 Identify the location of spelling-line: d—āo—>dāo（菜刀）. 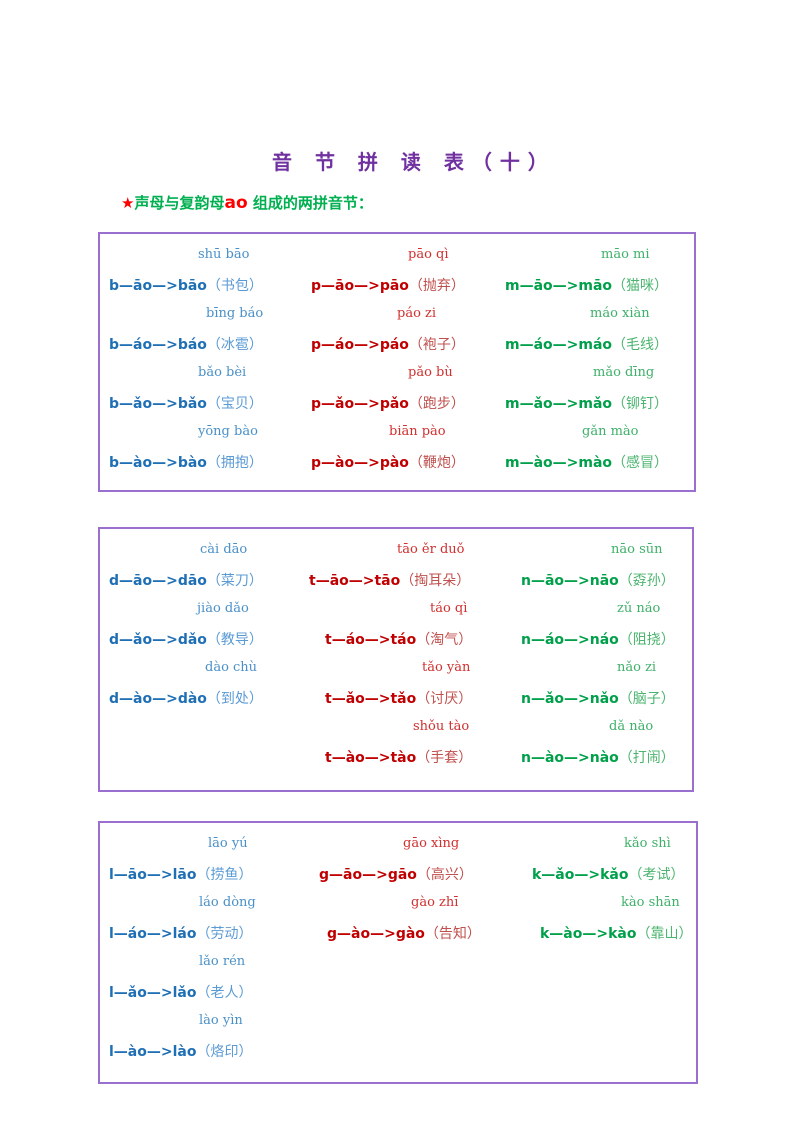
(186, 580).